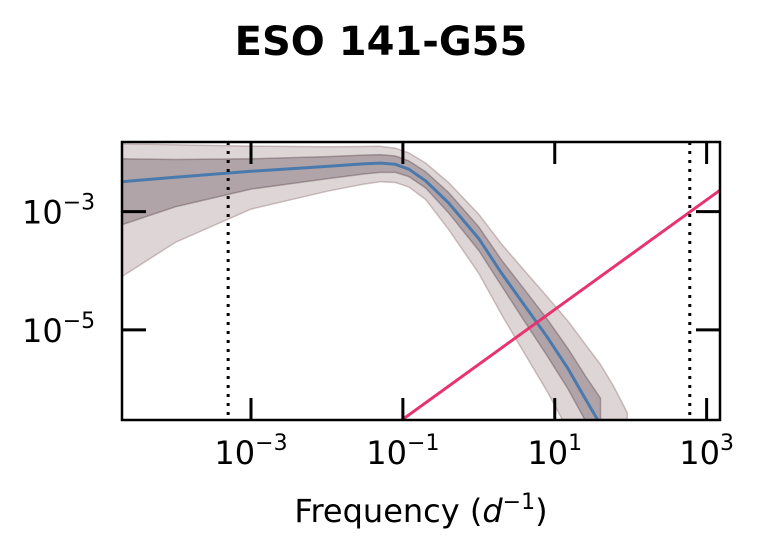  Describe the element at coordinates (381, 42) in the screenshot. I see `chart-title: ESO 141-G55` at that location.